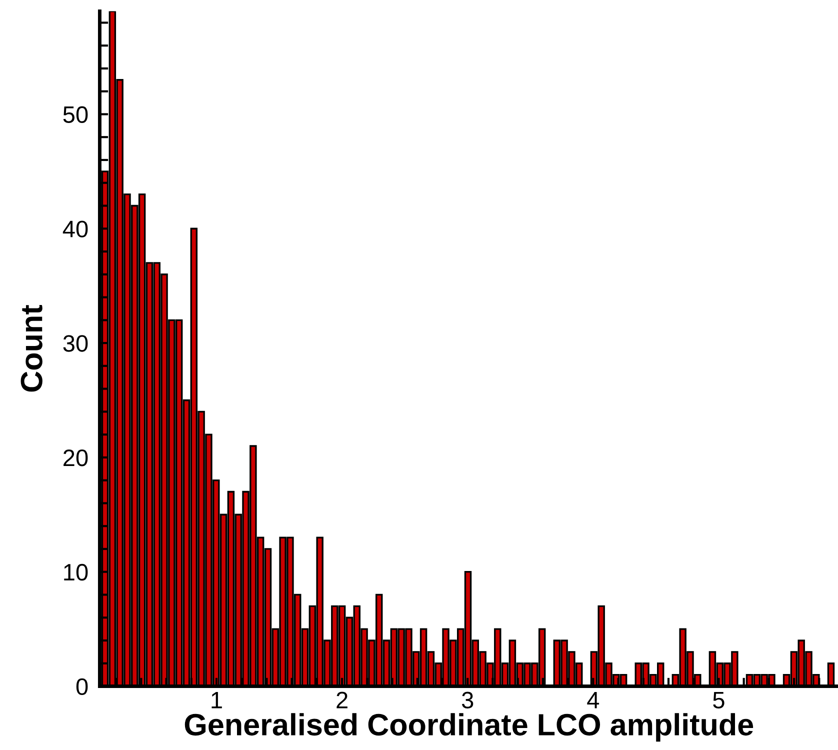  I want to click on x-axis-title: Generalised Coordinate LCO amplitude, so click(469, 727).